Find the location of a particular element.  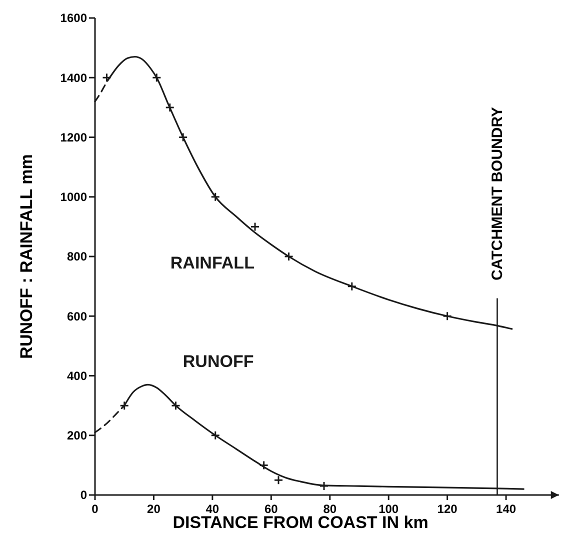

y-tick-label: 1600 is located at coordinates (74, 18).